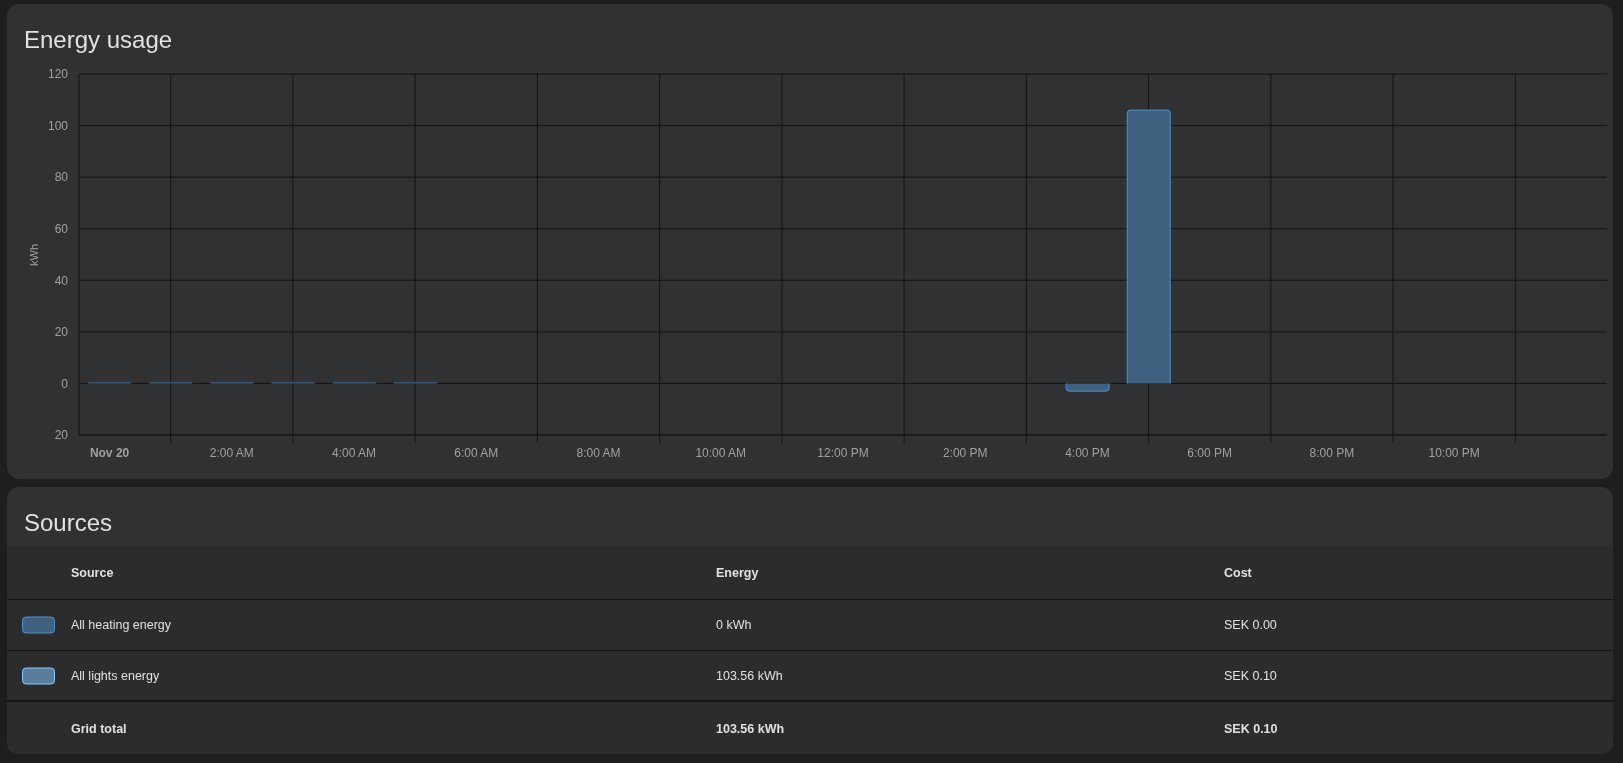 The image size is (1623, 763). I want to click on x-tick-label: 6:00 PM, so click(1210, 453).